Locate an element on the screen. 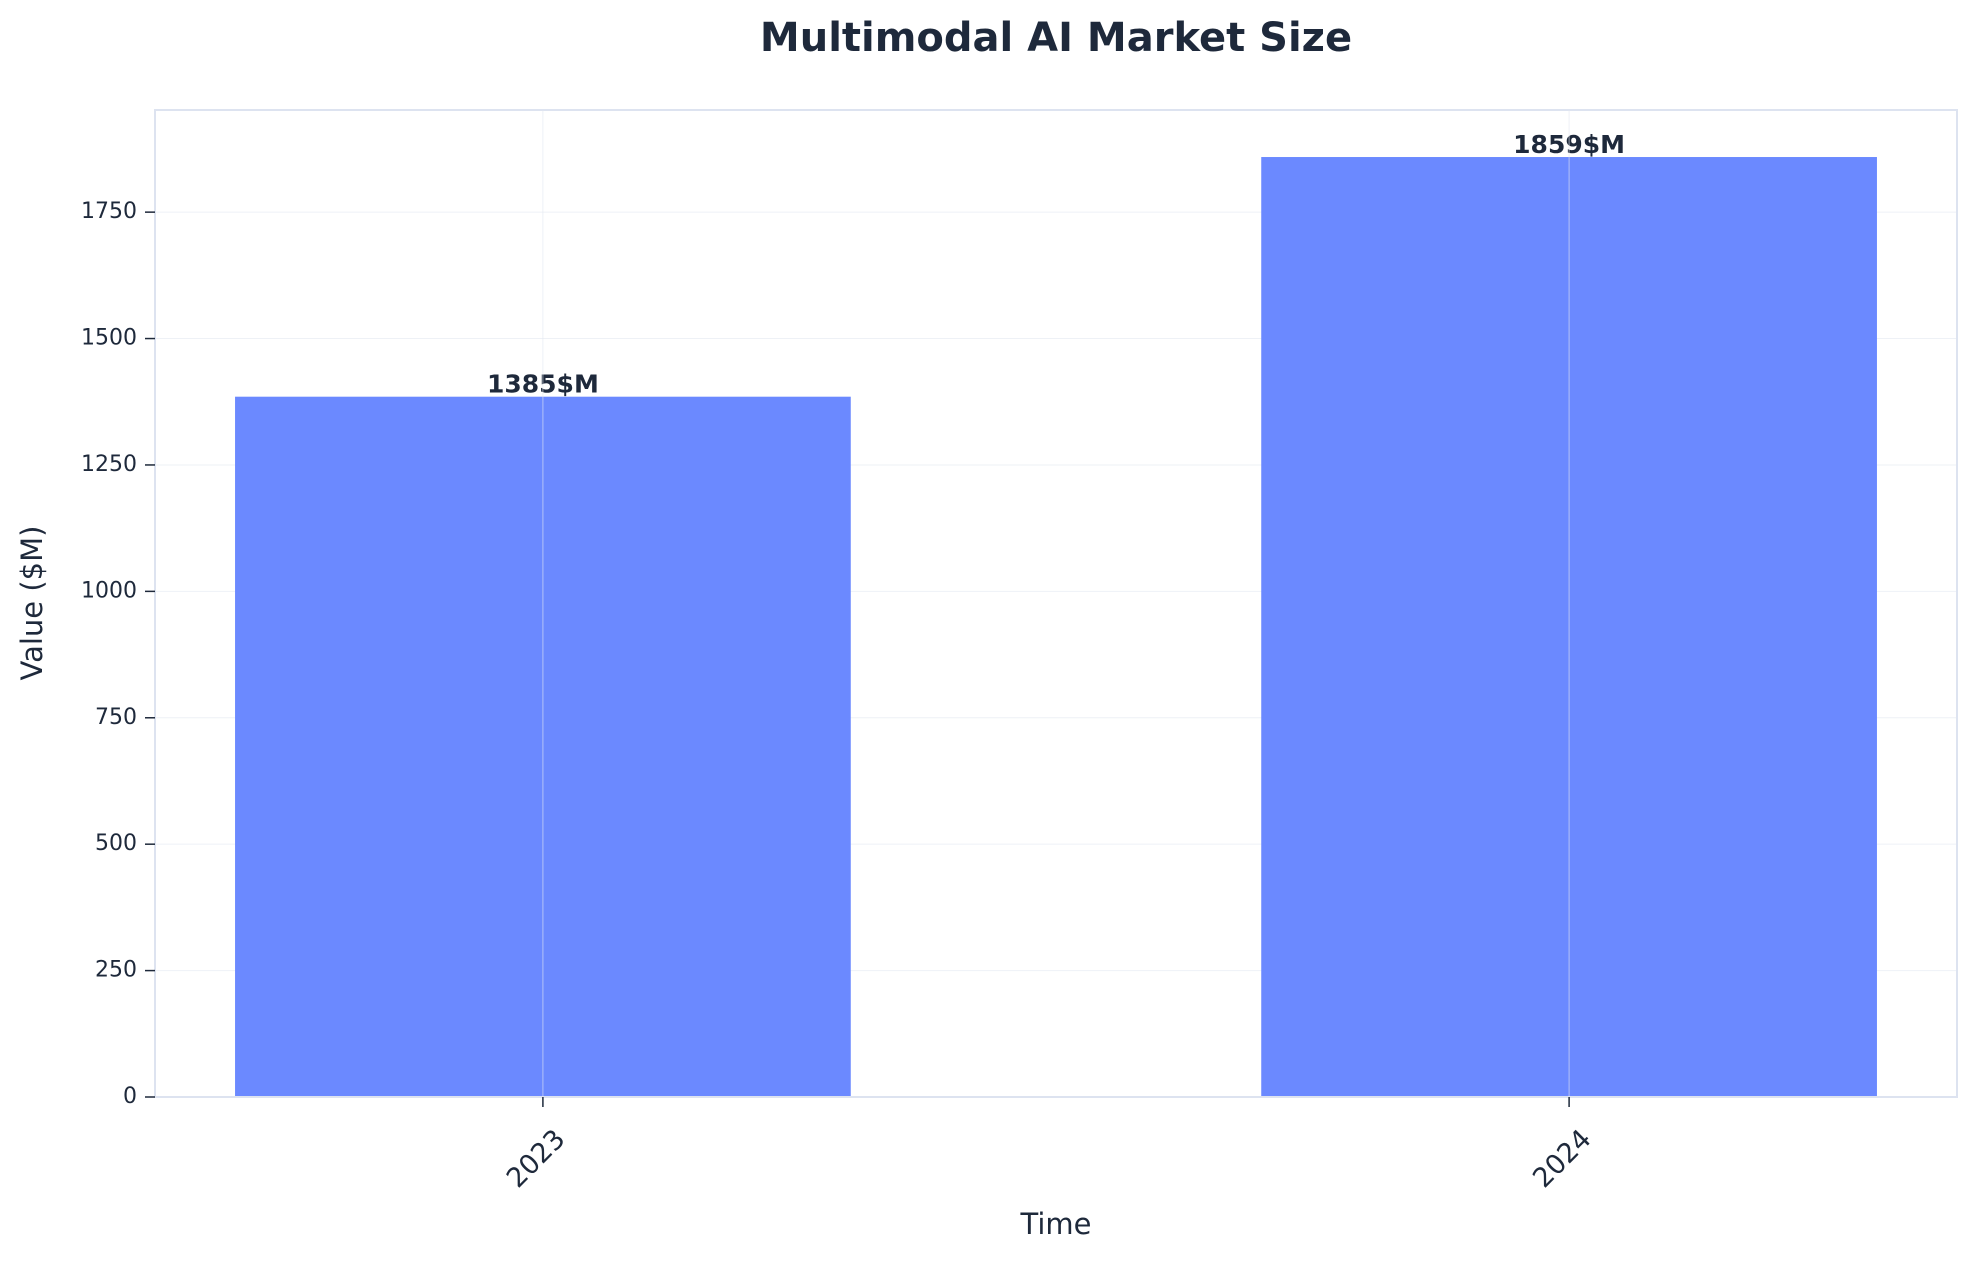 The width and height of the screenshot is (1977, 1265). y-tick-label: 250 is located at coordinates (116, 970).